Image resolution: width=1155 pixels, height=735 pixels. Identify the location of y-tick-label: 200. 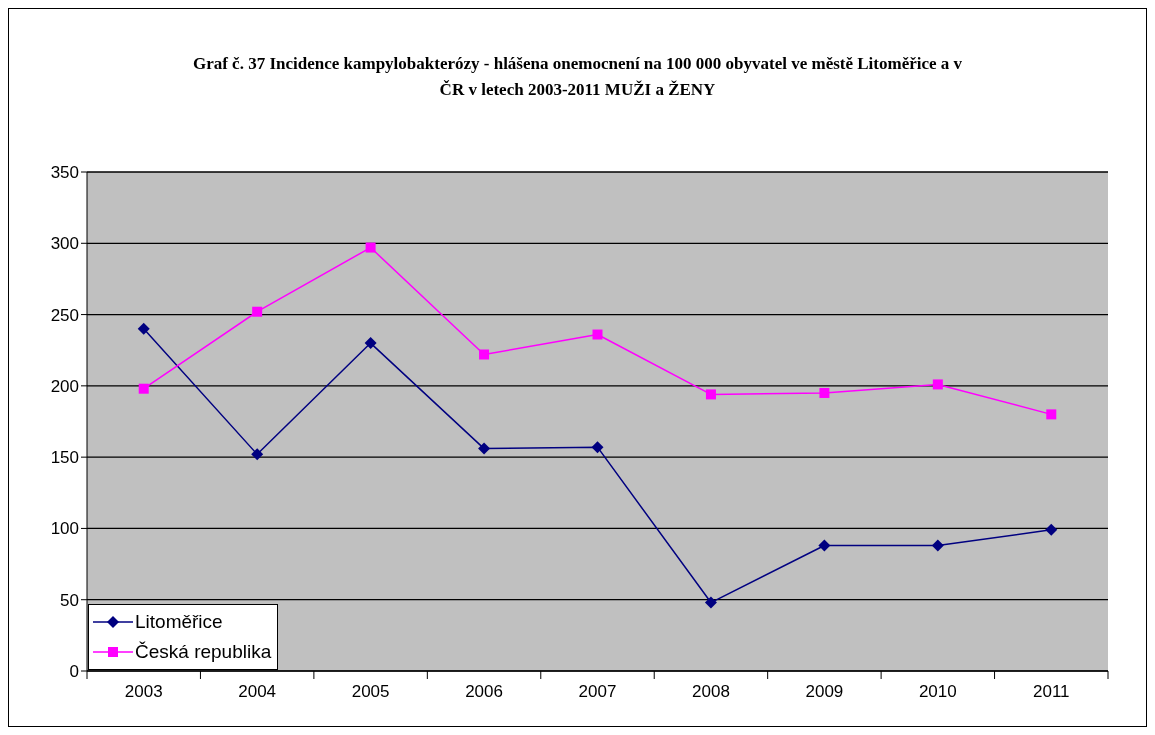
(64, 386).